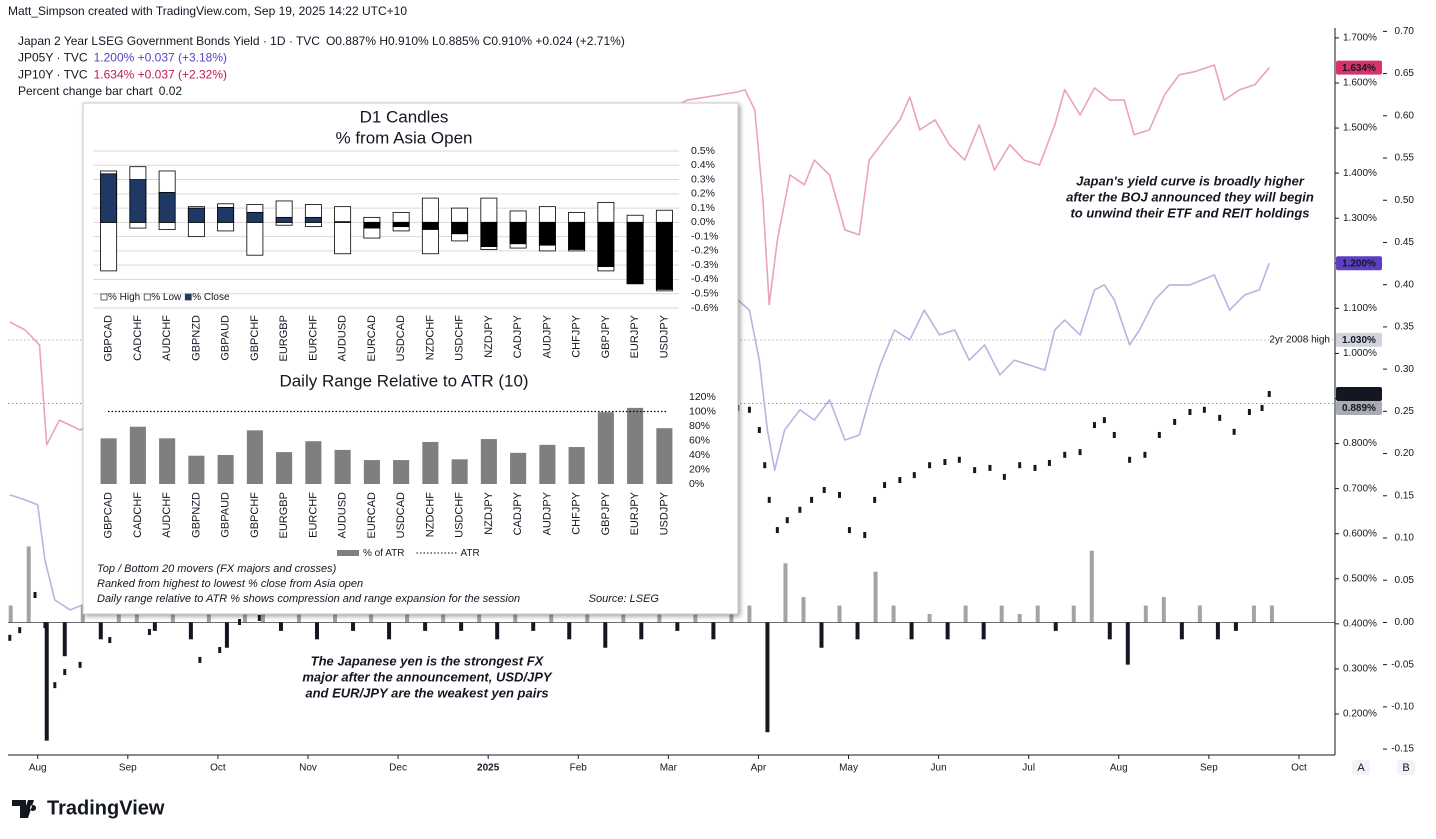 The width and height of the screenshot is (1436, 839). Describe the element at coordinates (343, 338) in the screenshot. I see `category-label: AUDUSD` at that location.